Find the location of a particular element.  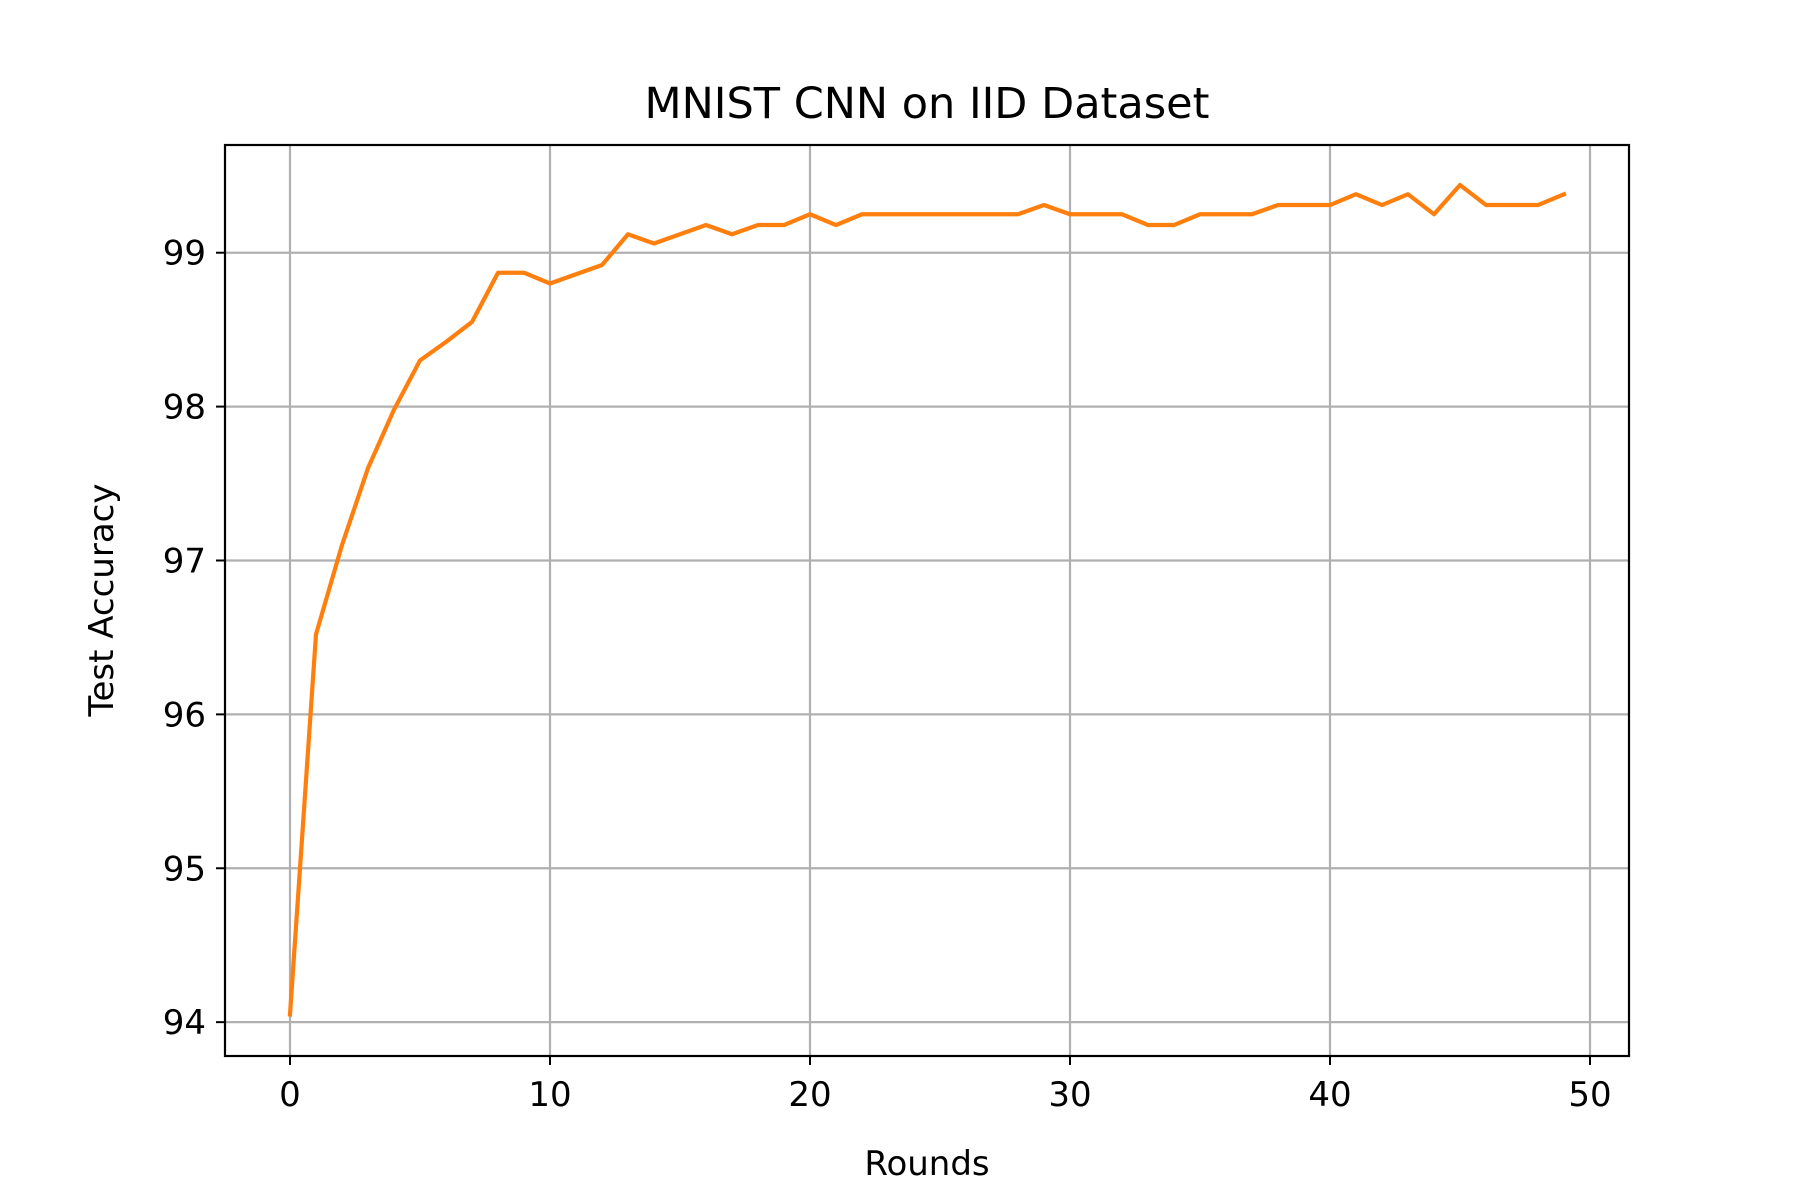

y-tick-label: 94 is located at coordinates (184, 1023).